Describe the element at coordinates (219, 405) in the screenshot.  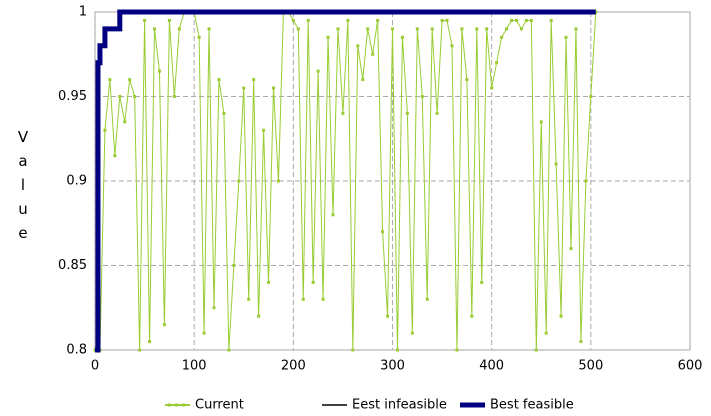
I see `legend-label: Current` at that location.